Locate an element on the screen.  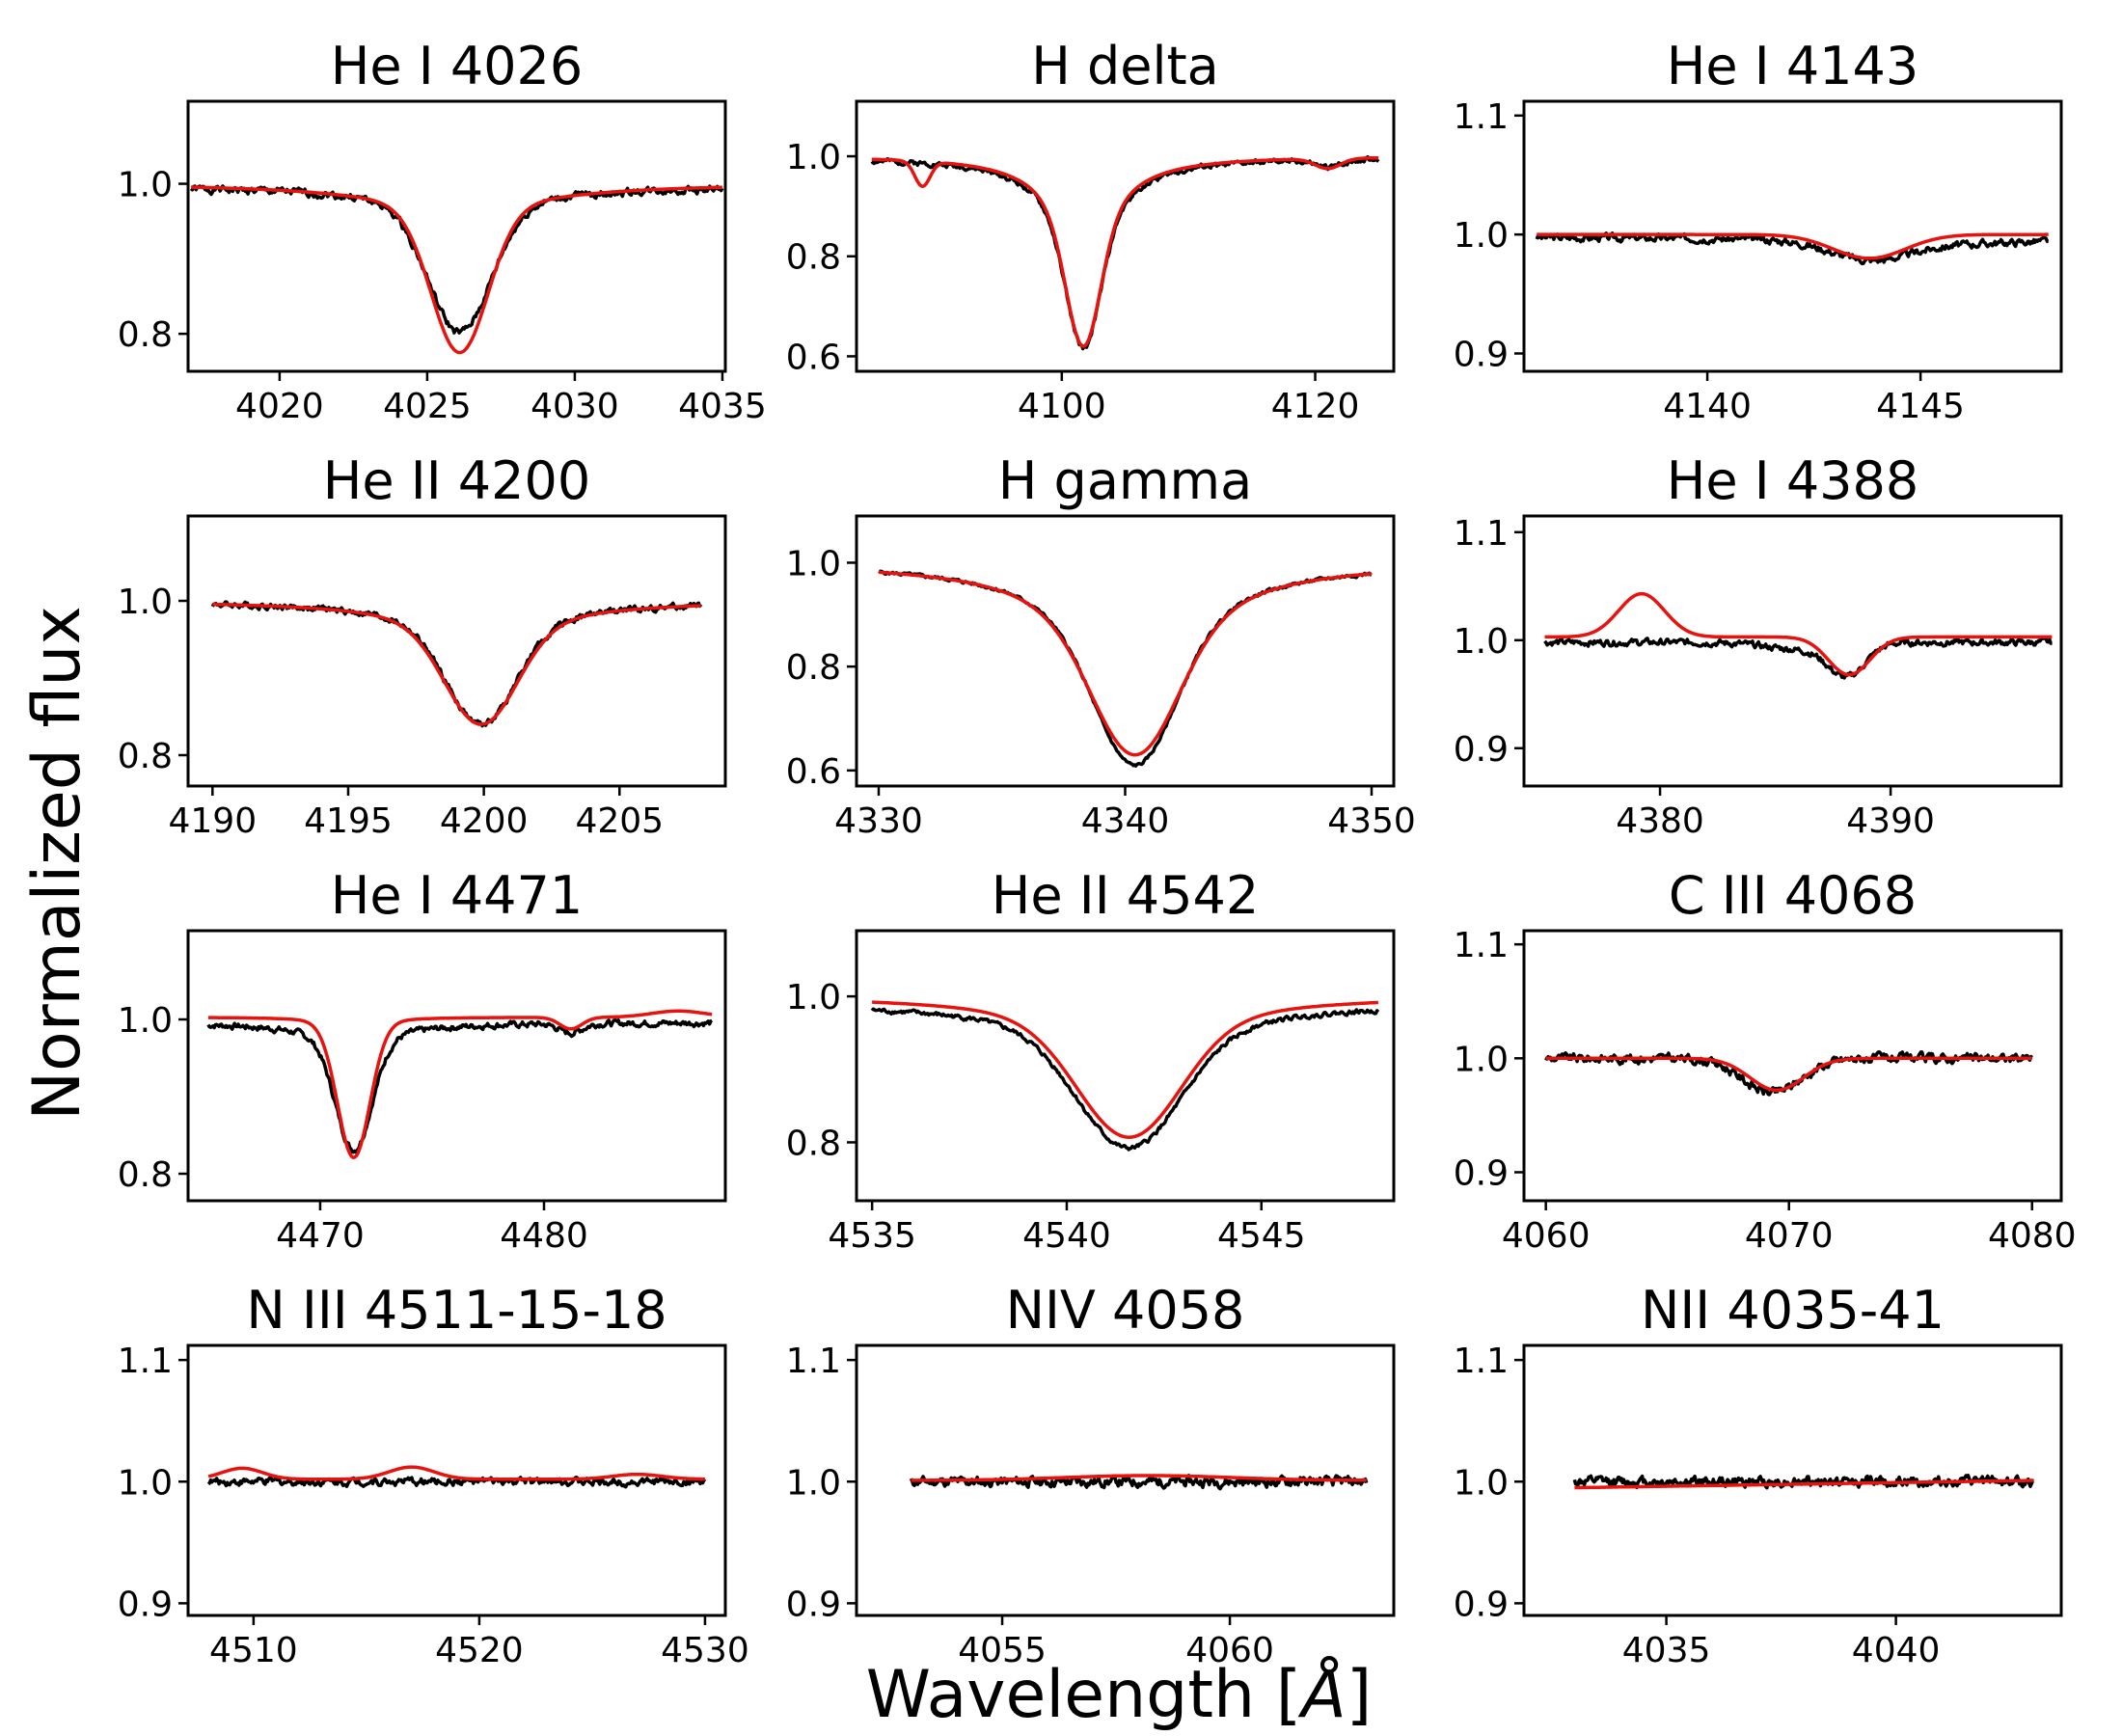
x-tick-label: 4530 is located at coordinates (705, 1651).